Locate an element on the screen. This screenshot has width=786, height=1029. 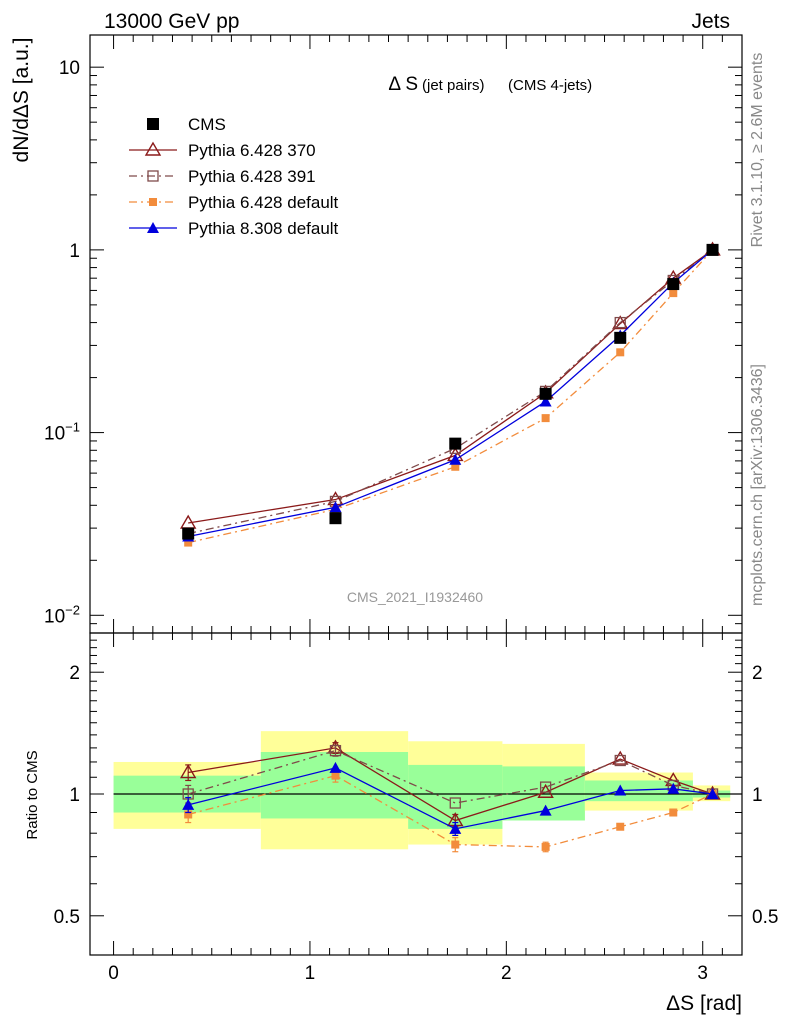
ratio-y-axis-label: Ratio to CMS is located at coordinates (32, 794).